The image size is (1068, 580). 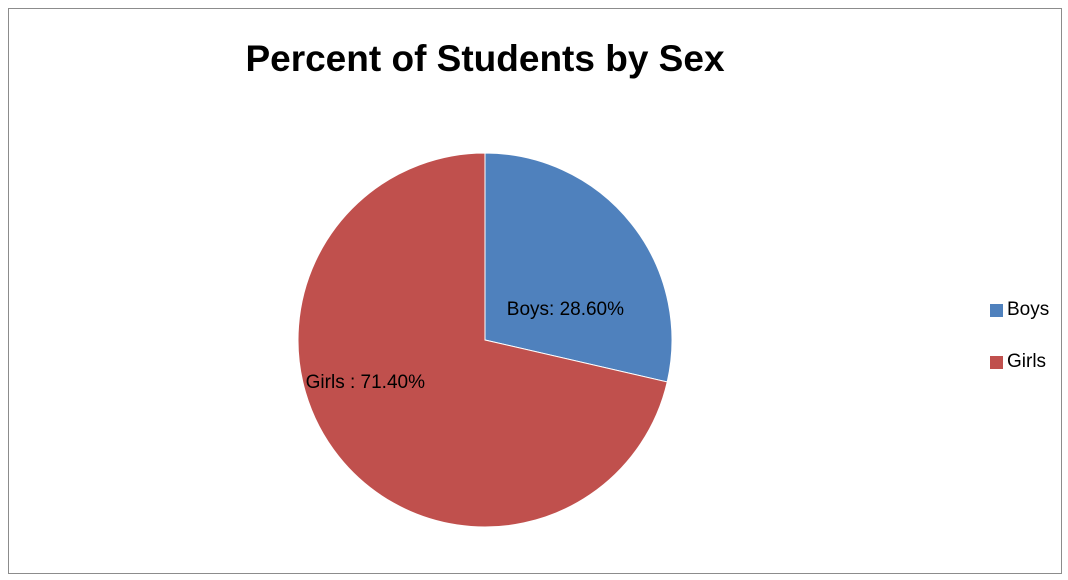 What do you see at coordinates (1027, 361) in the screenshot?
I see `legend-label-girls: Girls` at bounding box center [1027, 361].